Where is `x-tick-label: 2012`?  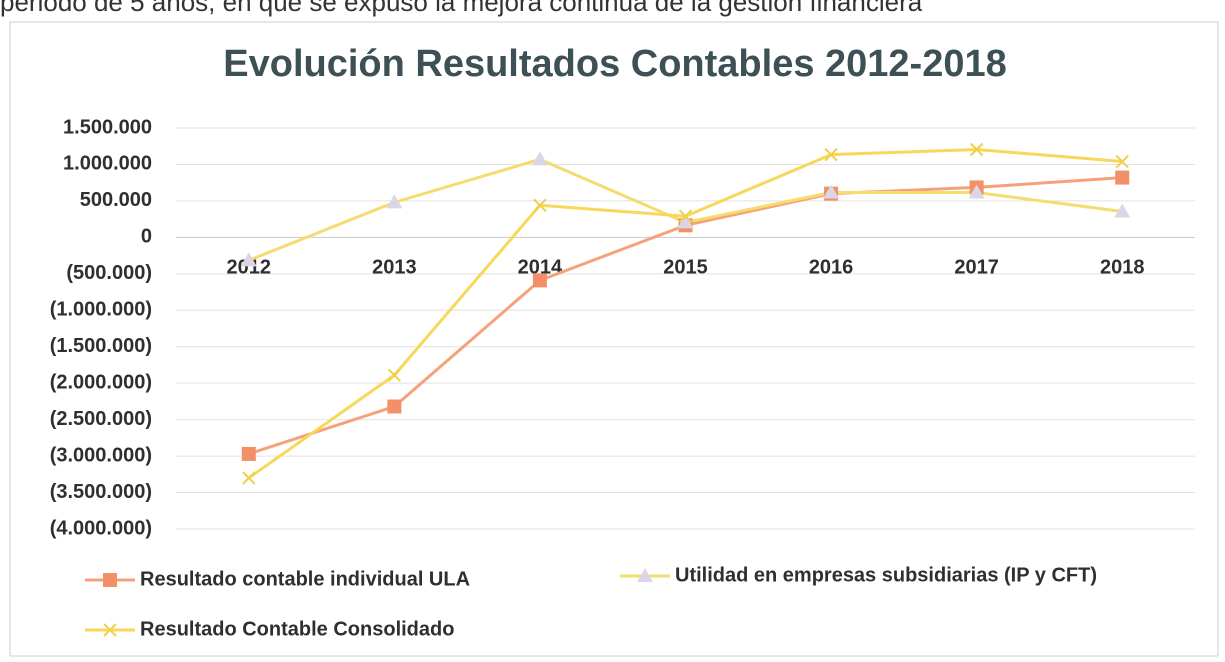
x-tick-label: 2012 is located at coordinates (249, 268).